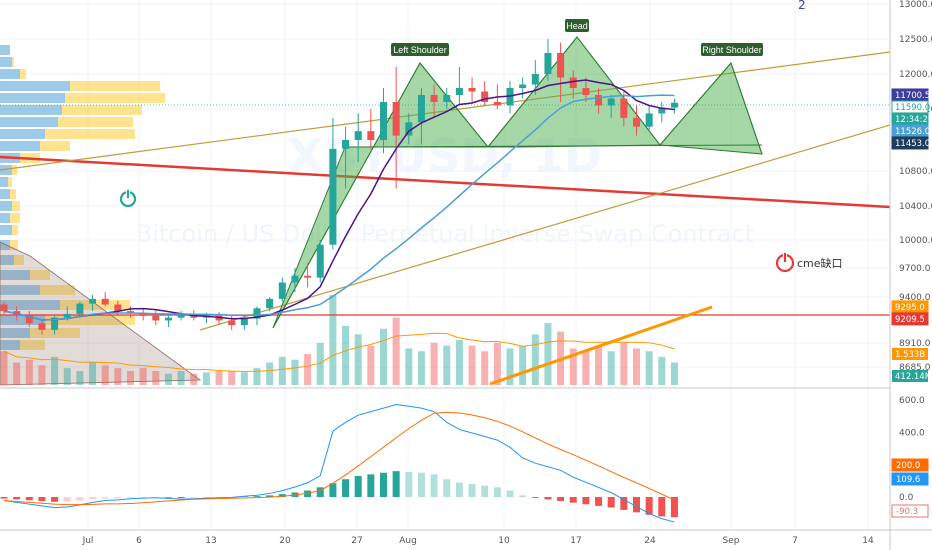 Image resolution: width=932 pixels, height=550 pixels. Describe the element at coordinates (910, 320) in the screenshot. I see `price-tag-label: 9209.5` at that location.